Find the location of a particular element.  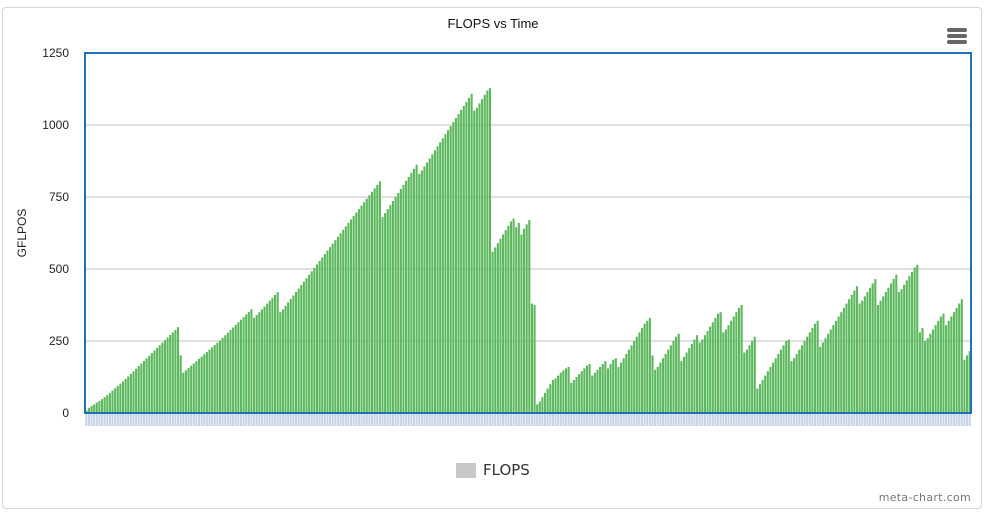

legend-item-flops: FLOPS is located at coordinates (493, 470).